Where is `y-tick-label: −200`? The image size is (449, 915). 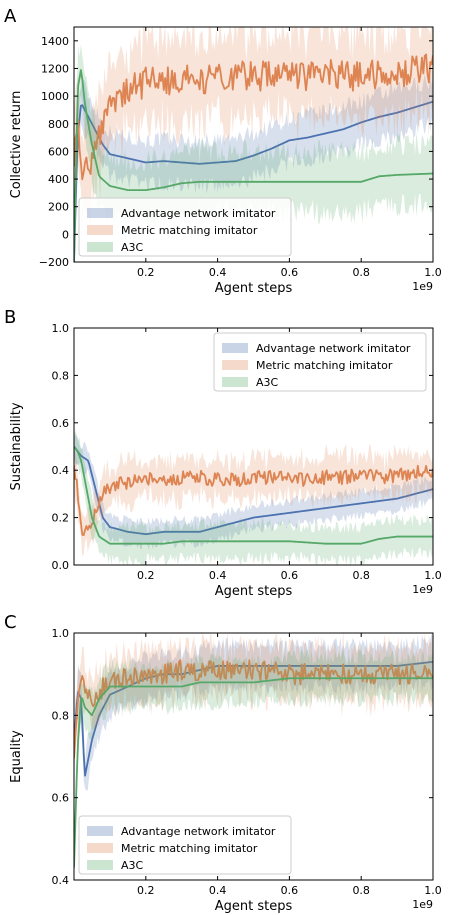
y-tick-label: −200 is located at coordinates (54, 262).